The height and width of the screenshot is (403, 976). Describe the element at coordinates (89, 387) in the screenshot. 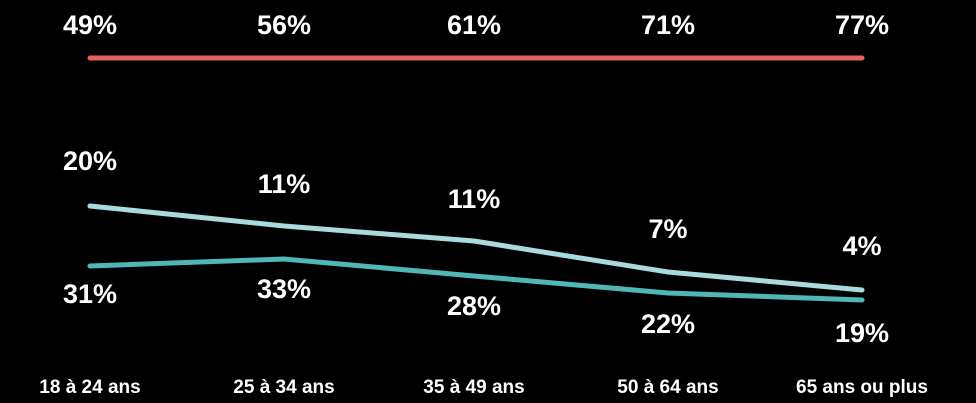

I see `x-tick-label-1: 18 à 24 ans` at that location.